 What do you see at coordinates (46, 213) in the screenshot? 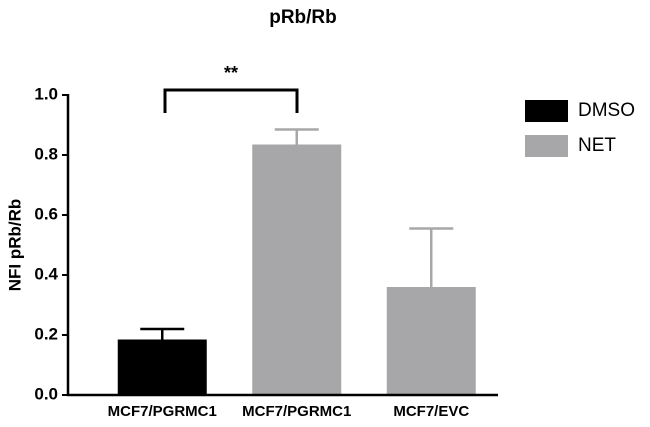
I see `y-tick-label: 0.6` at bounding box center [46, 213].